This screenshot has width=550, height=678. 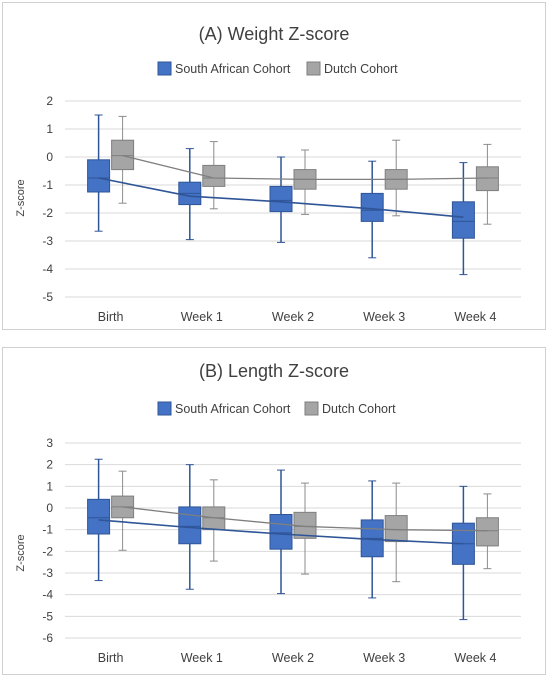 What do you see at coordinates (274, 371) in the screenshot?
I see `chart-title: (B) Length Z-score` at bounding box center [274, 371].